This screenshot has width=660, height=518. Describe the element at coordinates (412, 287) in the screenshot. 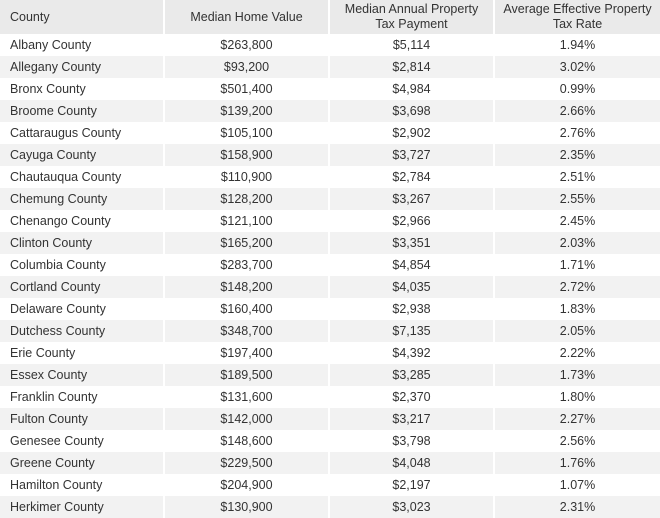

I see `median-tax-payment-cell: $4,035` at that location.